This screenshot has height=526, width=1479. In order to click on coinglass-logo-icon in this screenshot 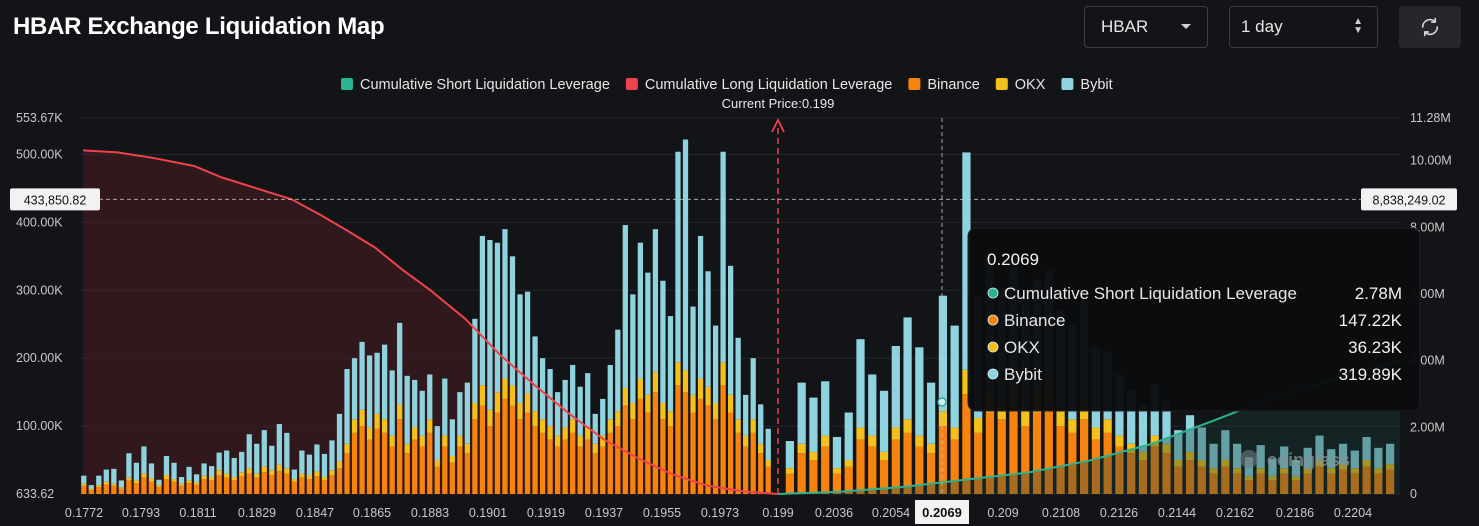, I will do `click(1249, 459)`.